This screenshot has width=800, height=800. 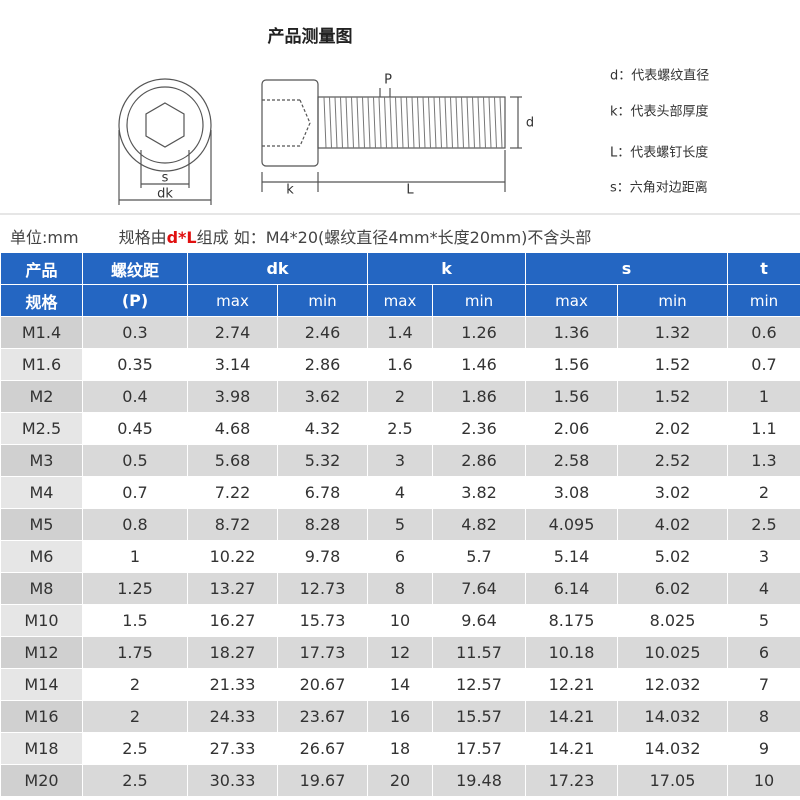 What do you see at coordinates (530, 123) in the screenshot?
I see `label-d: d` at bounding box center [530, 123].